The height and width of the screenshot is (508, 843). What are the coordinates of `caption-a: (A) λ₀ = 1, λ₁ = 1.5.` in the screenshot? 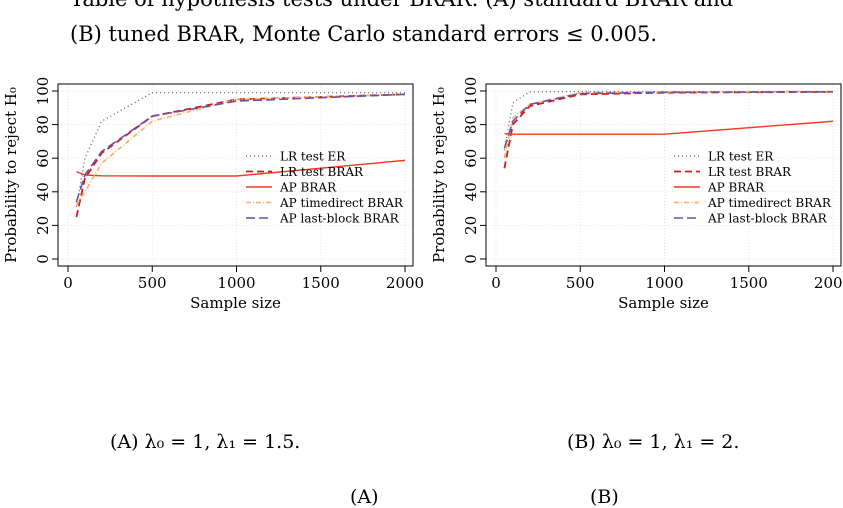 It's located at (205, 442).